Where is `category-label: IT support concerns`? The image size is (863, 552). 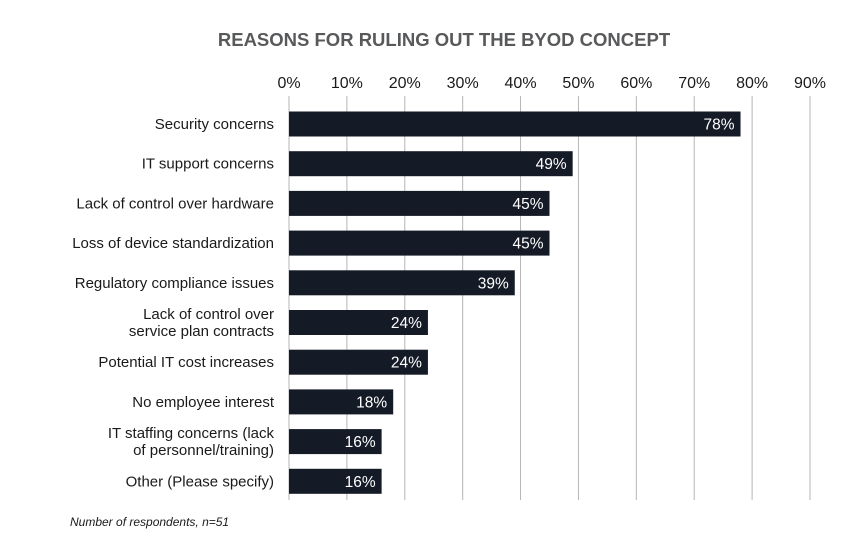 category-label: IT support concerns is located at coordinates (208, 164).